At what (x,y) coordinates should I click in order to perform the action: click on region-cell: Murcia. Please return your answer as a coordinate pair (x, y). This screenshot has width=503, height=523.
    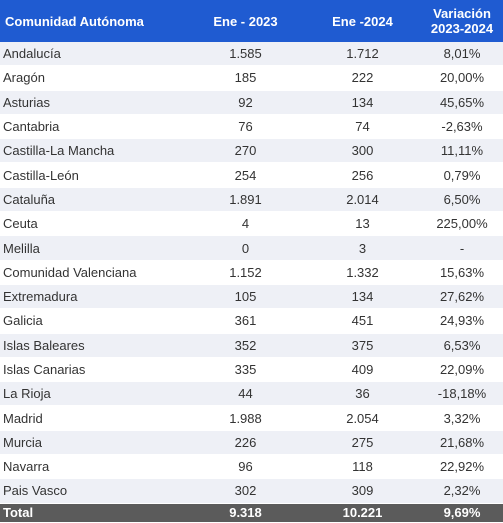
    Looking at the image, I should click on (93, 443).